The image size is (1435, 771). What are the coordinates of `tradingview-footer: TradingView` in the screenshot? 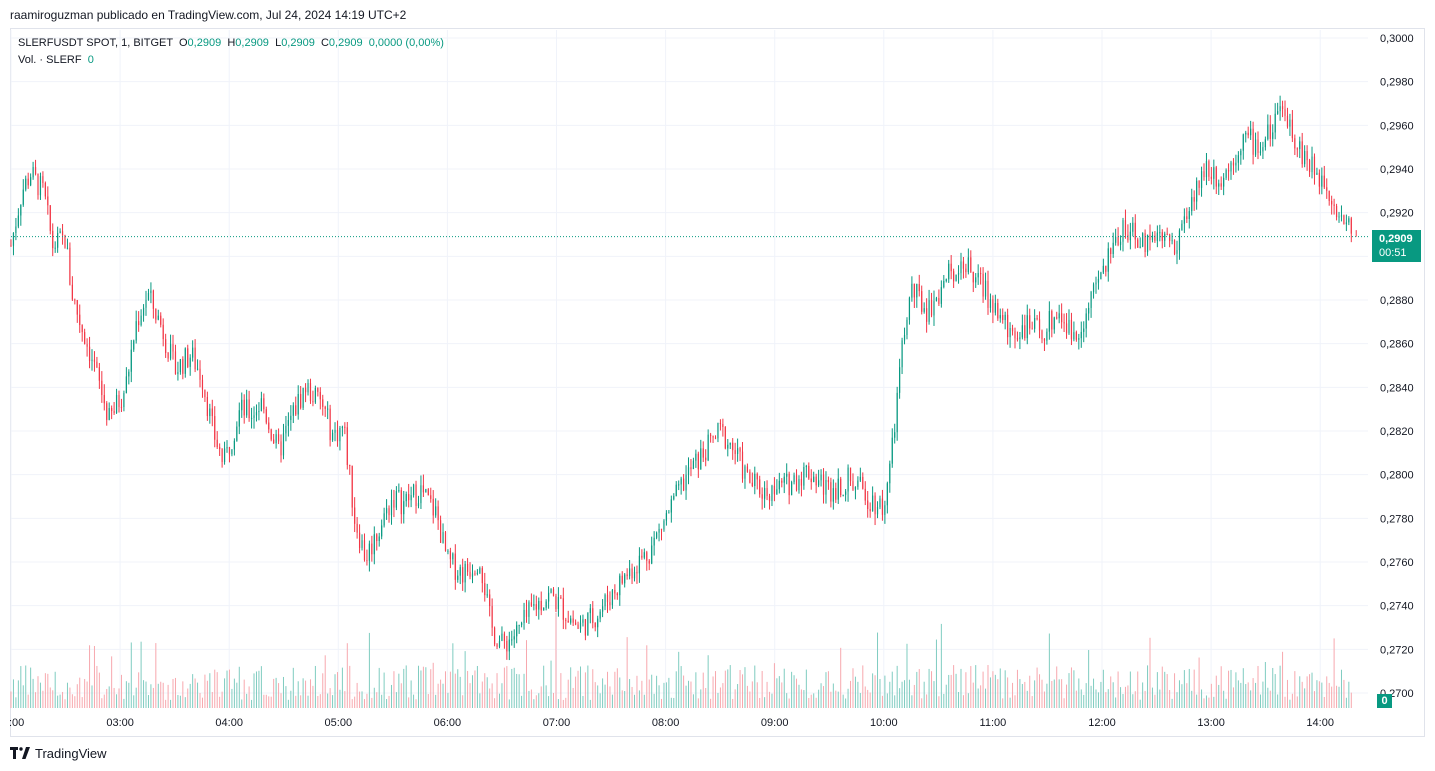 It's located at (58, 753).